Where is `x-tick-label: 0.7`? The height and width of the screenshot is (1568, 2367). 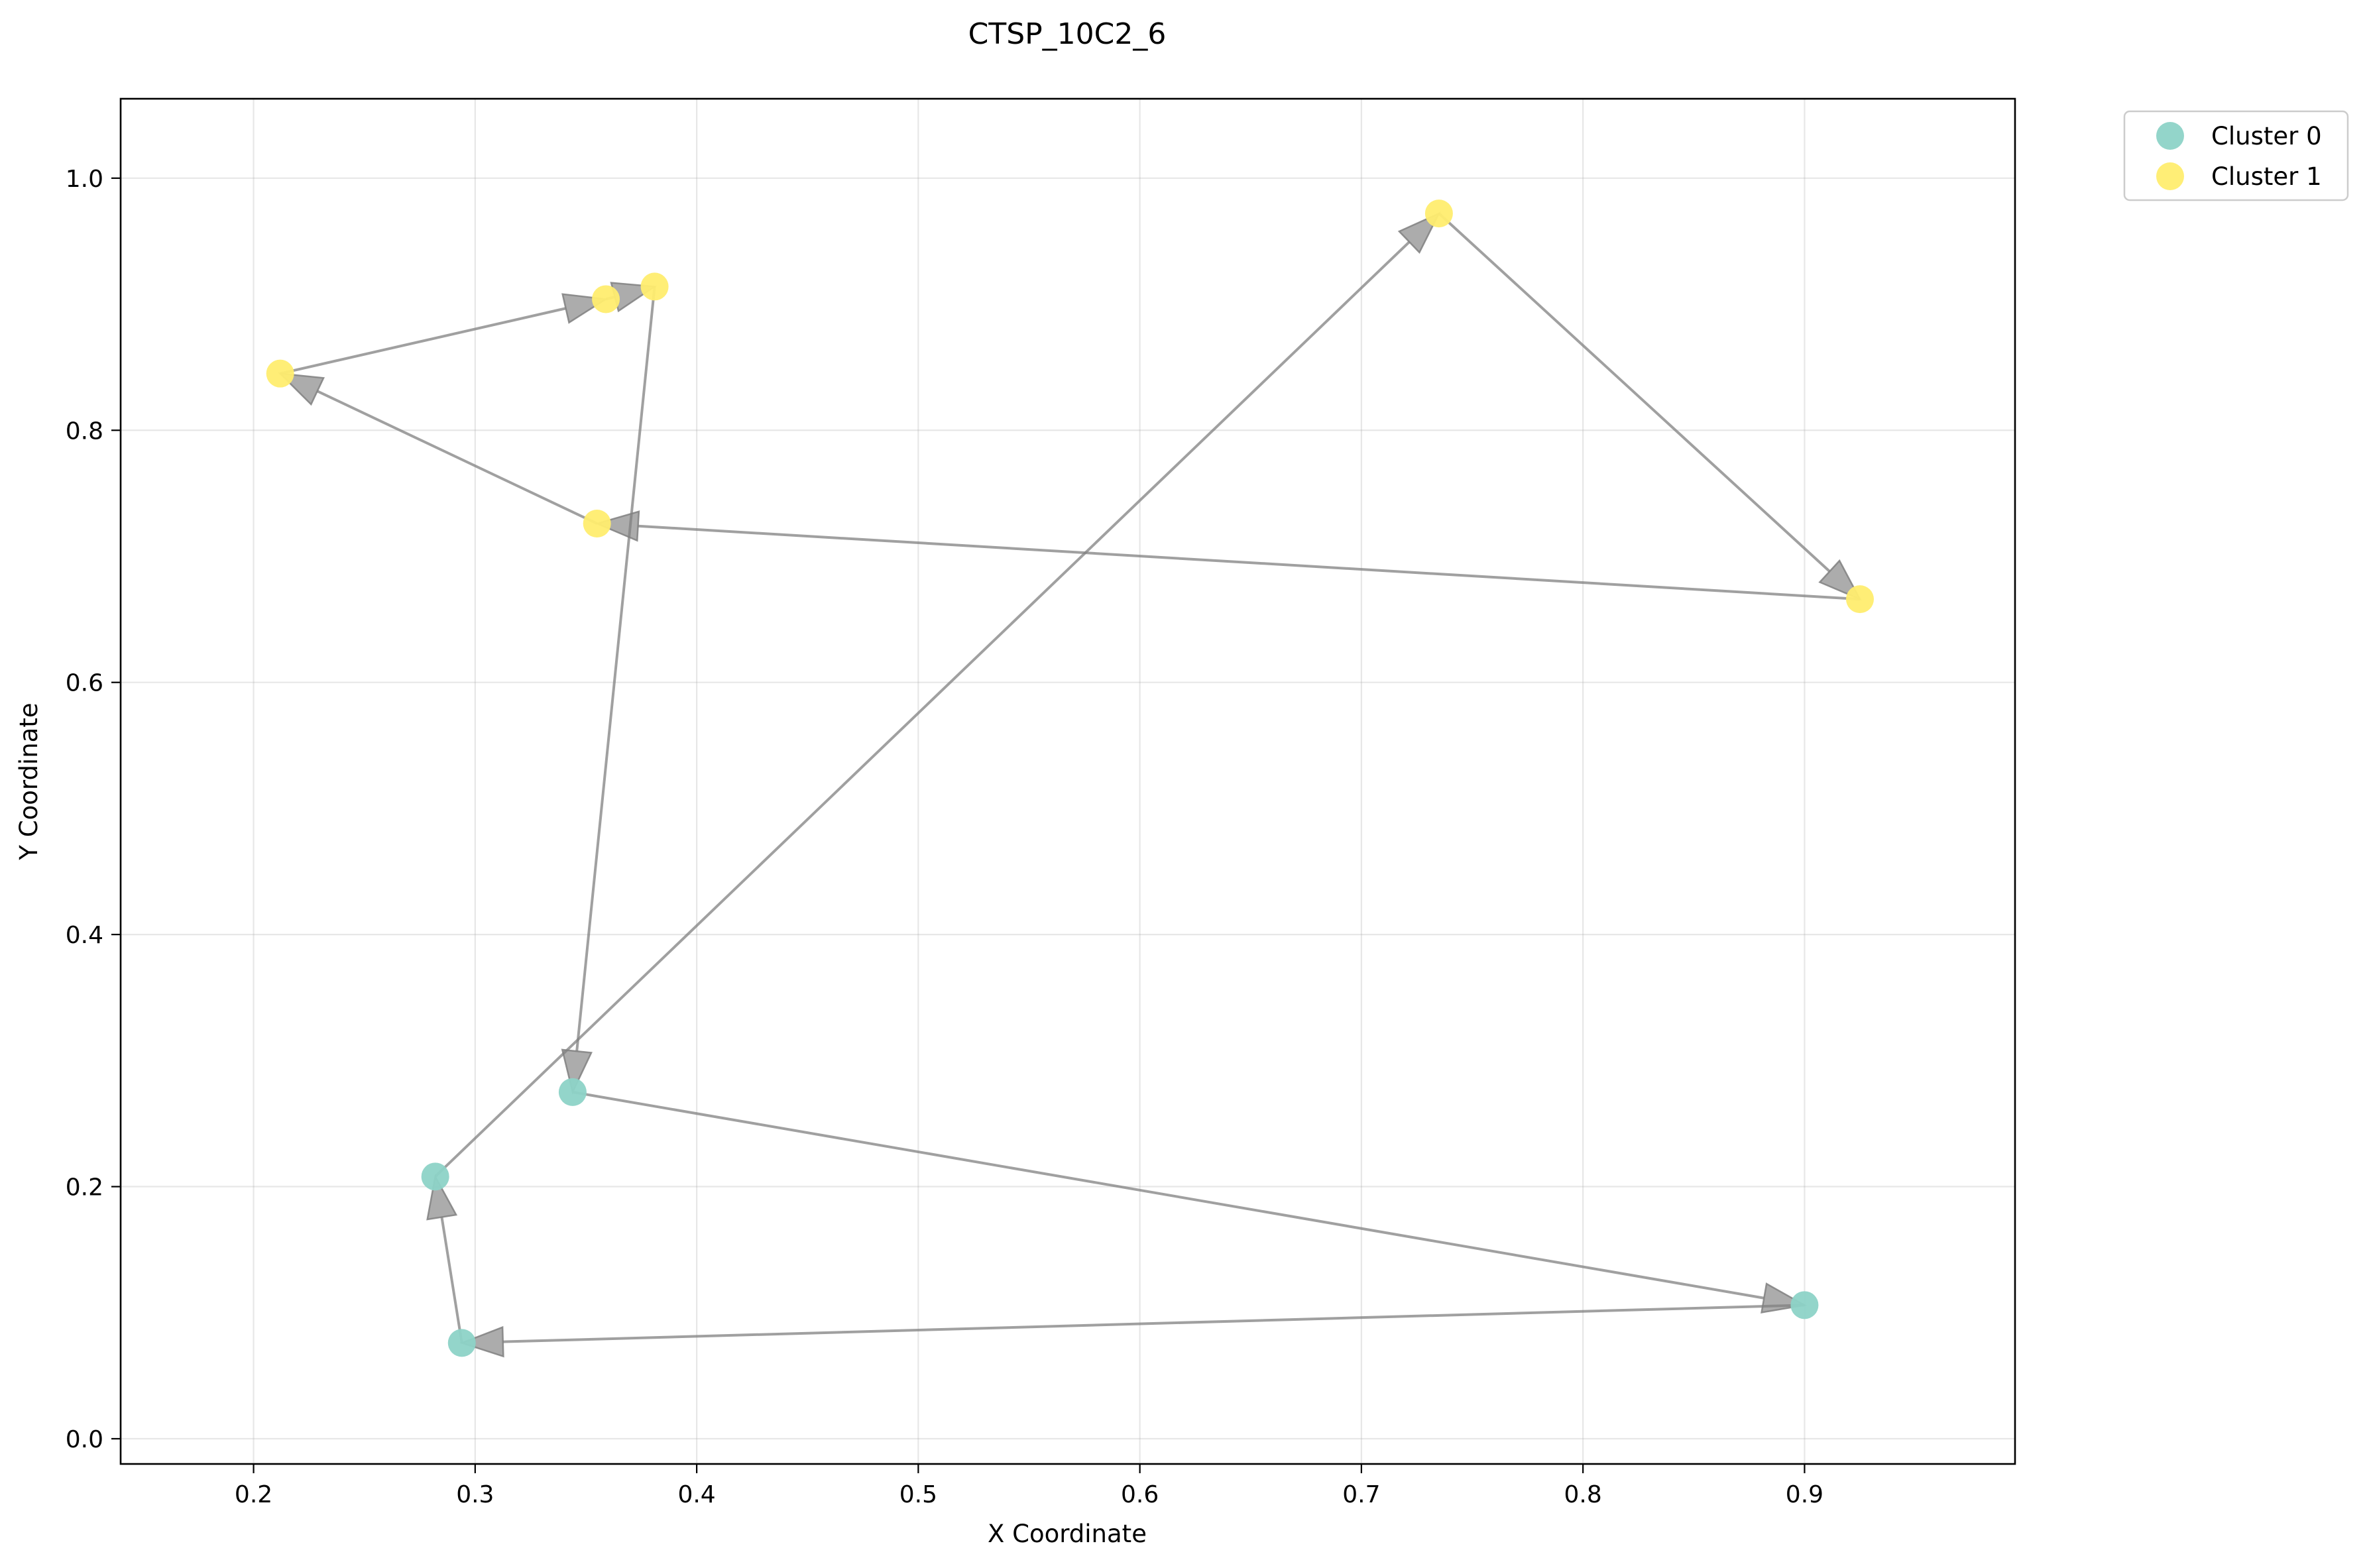
x-tick-label: 0.7 is located at coordinates (1361, 1495).